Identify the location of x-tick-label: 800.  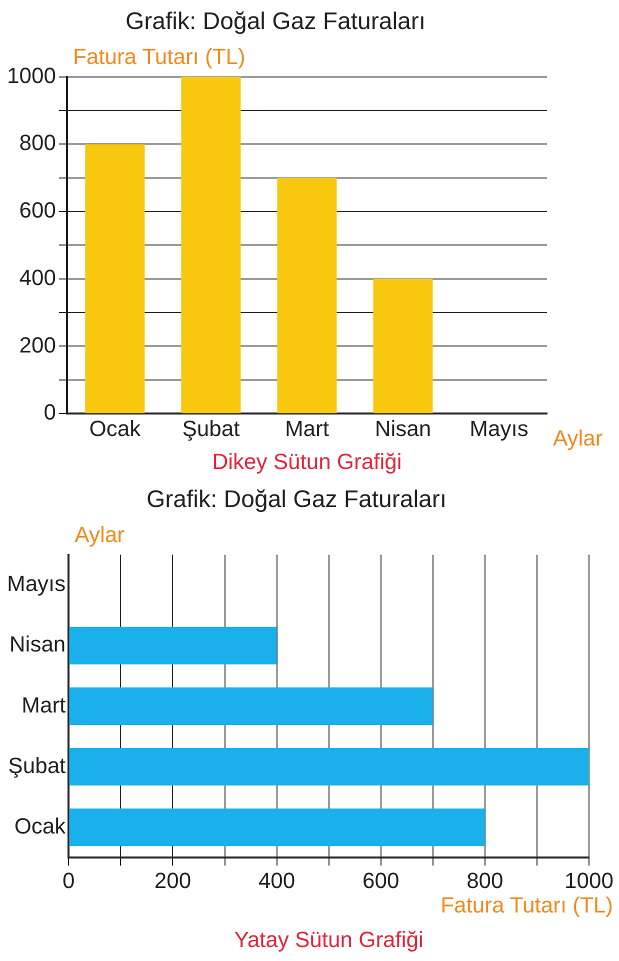
(485, 880).